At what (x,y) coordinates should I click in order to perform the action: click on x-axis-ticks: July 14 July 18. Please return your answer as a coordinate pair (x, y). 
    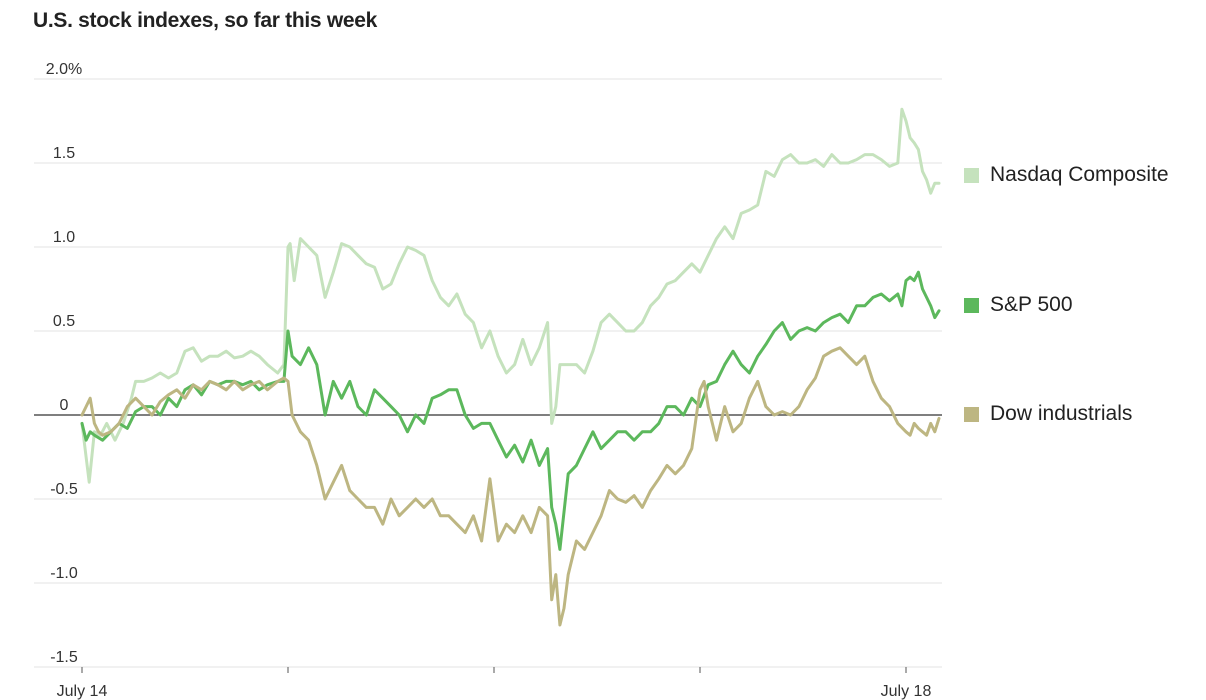
    Looking at the image, I should click on (494, 683).